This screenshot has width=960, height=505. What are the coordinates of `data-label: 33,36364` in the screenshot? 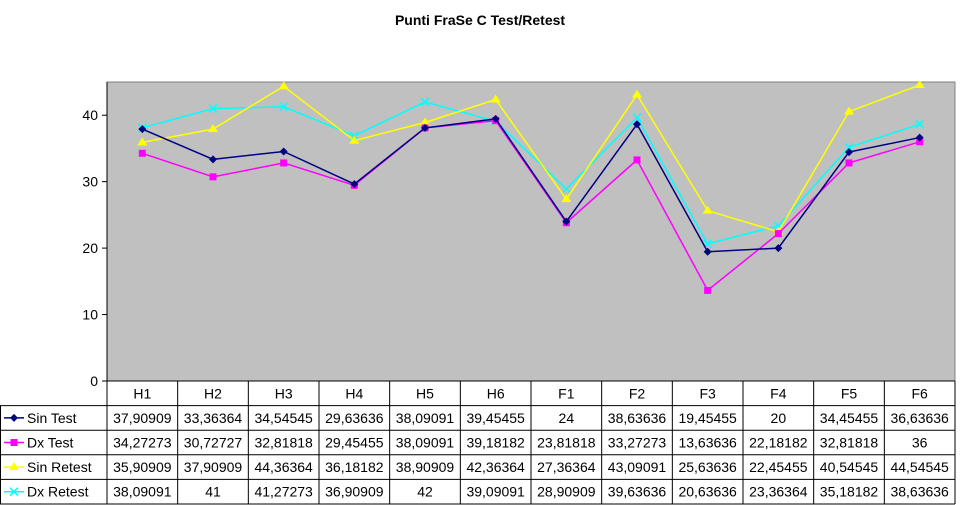 It's located at (213, 418).